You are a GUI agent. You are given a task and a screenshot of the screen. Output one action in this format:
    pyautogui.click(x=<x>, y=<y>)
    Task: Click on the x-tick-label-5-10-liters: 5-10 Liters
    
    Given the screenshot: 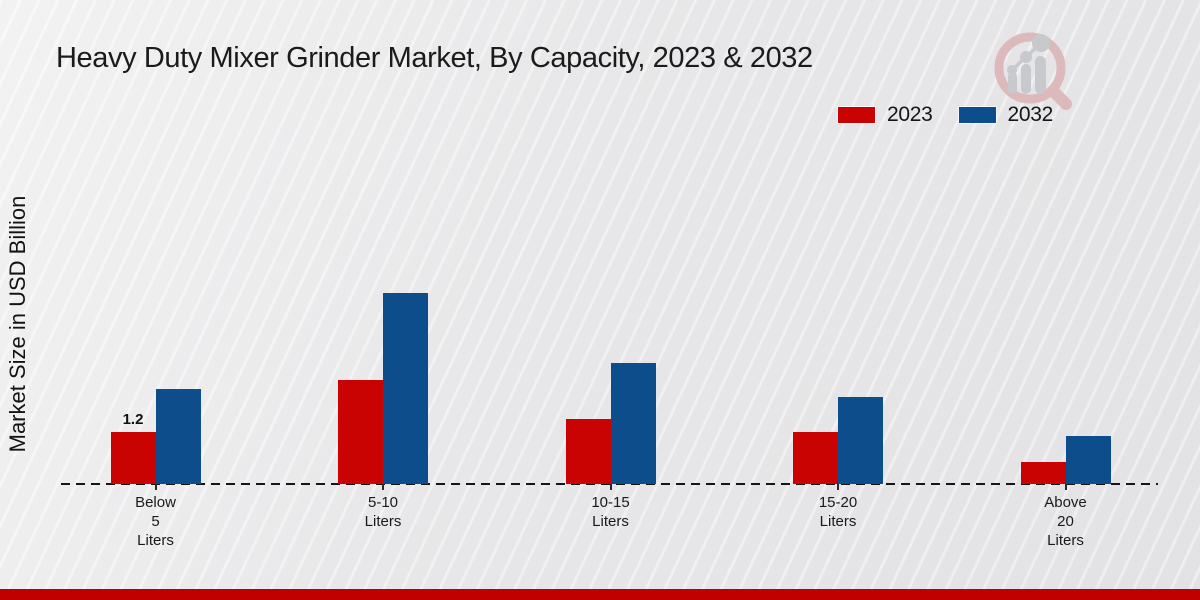 What is the action you would take?
    pyautogui.click(x=383, y=512)
    